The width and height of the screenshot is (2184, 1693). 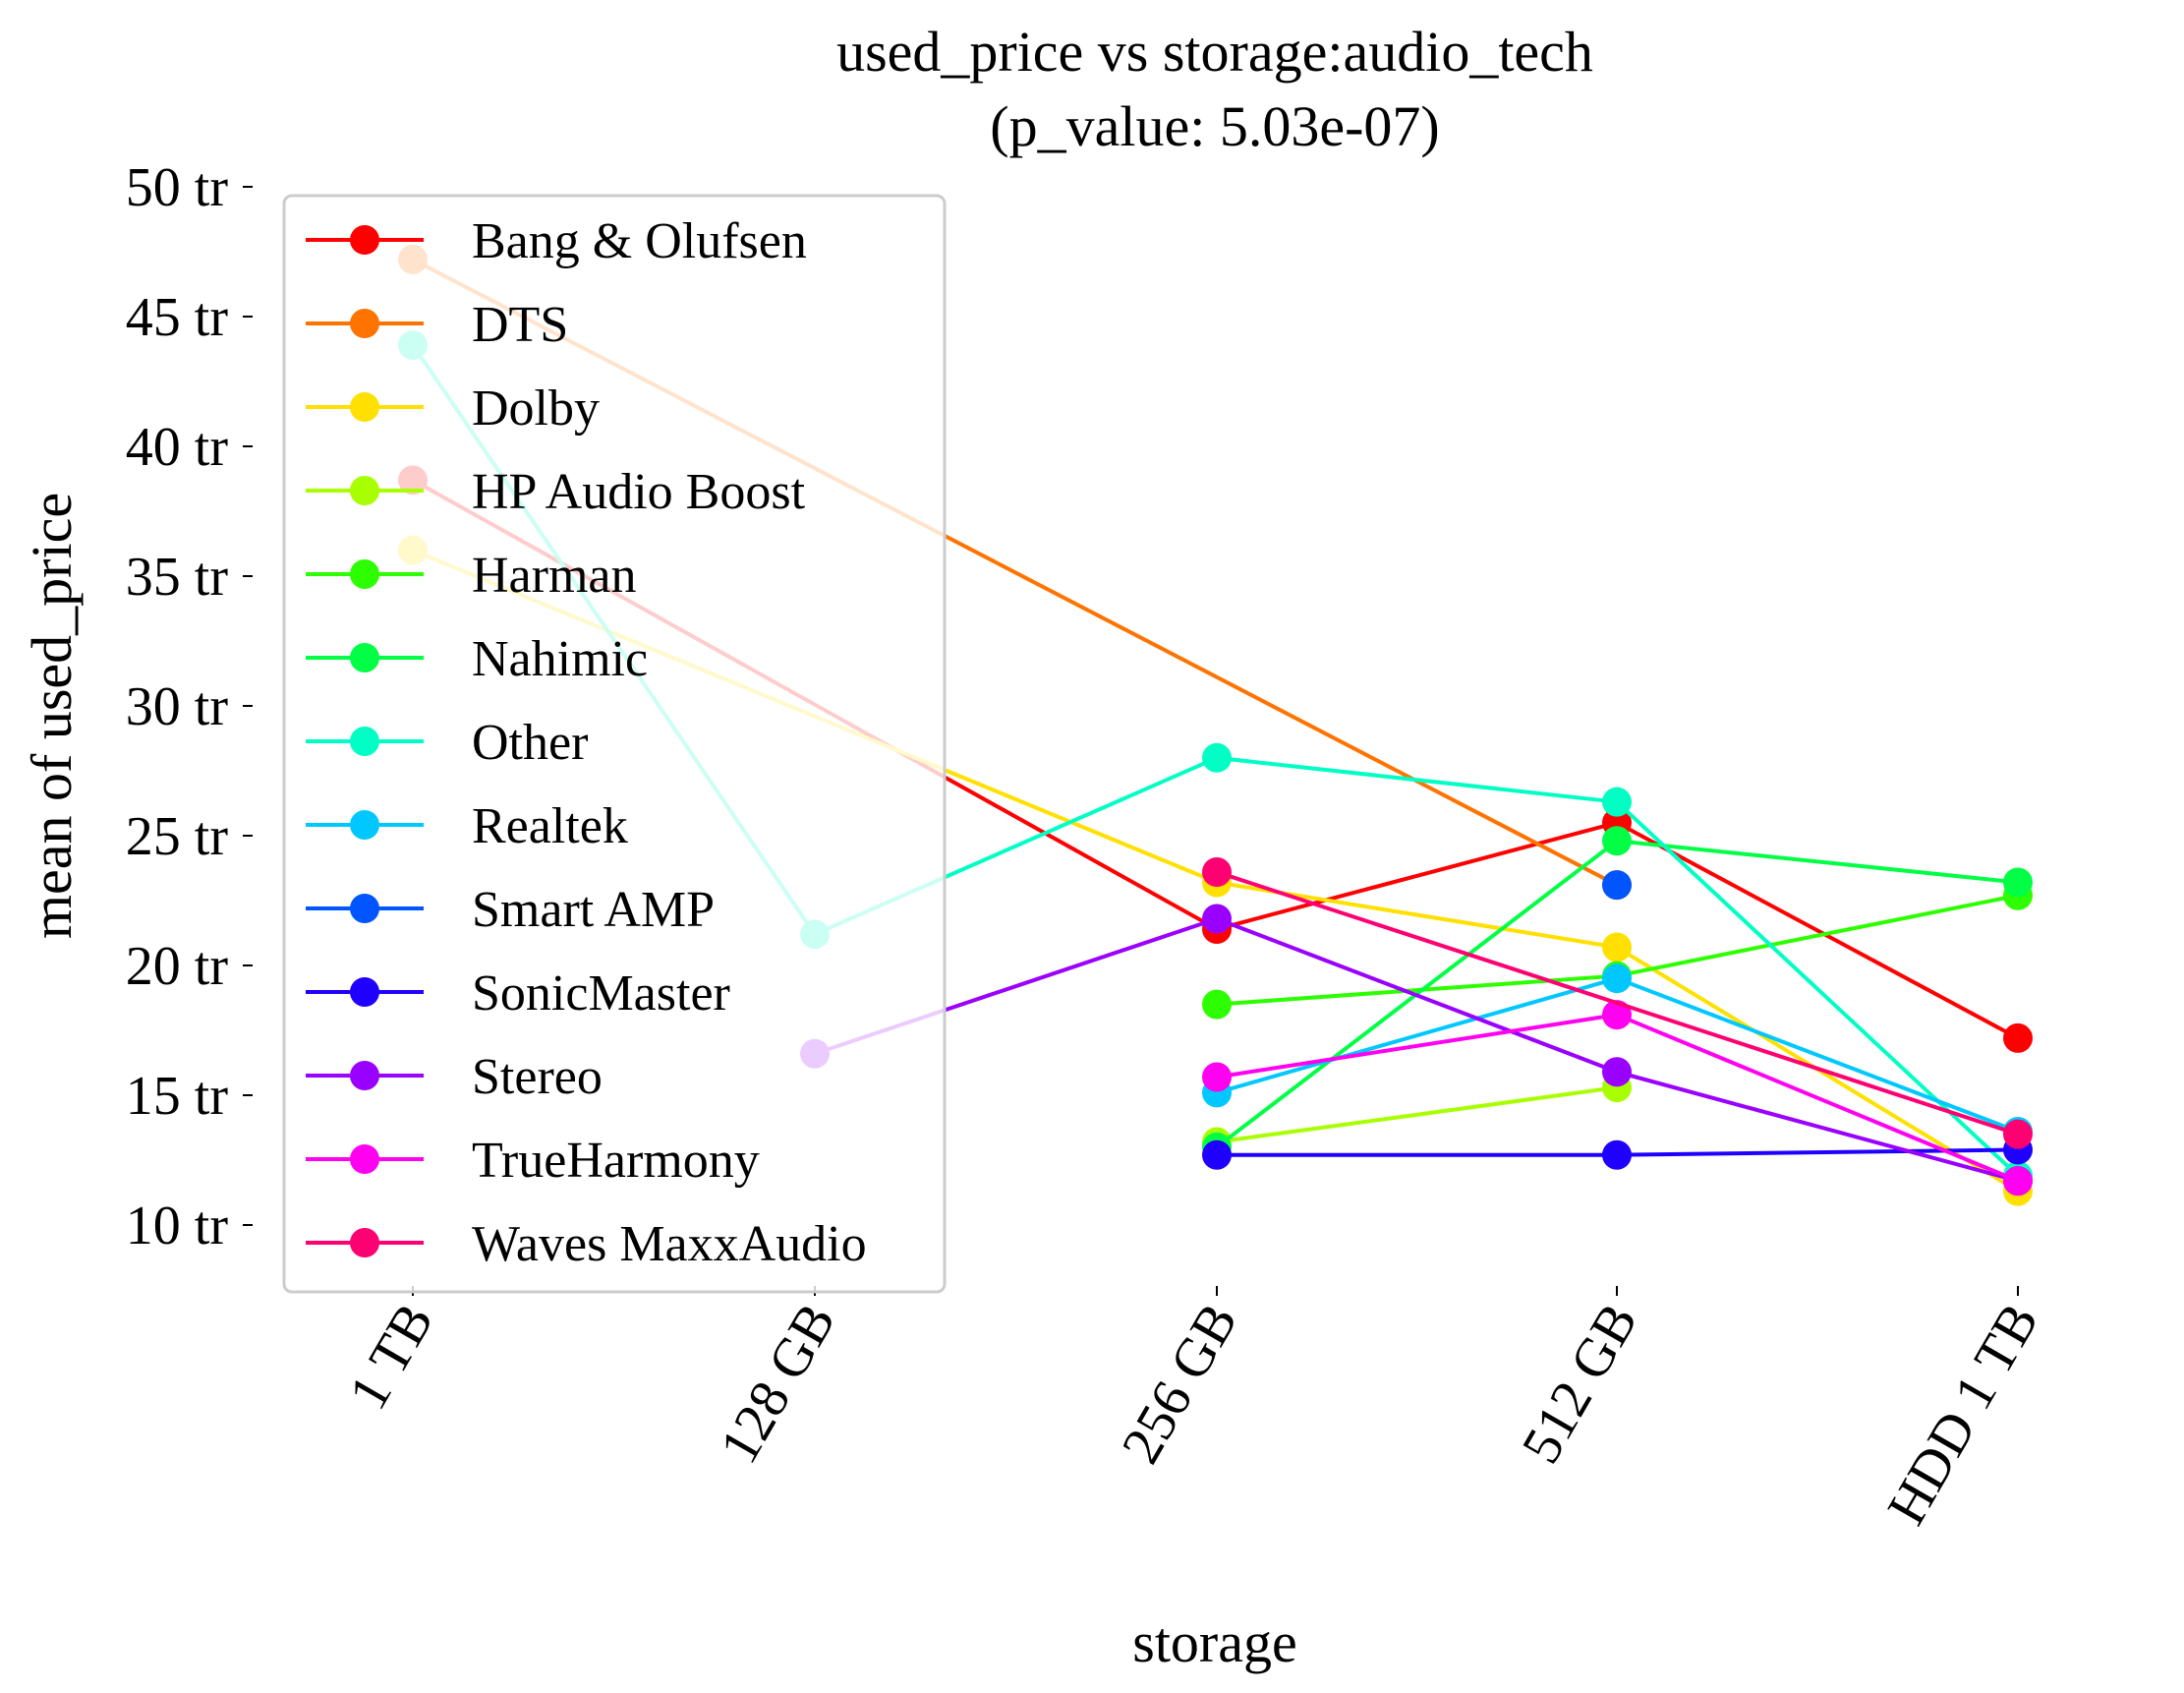 What do you see at coordinates (520, 325) in the screenshot?
I see `legend-label: DTS` at bounding box center [520, 325].